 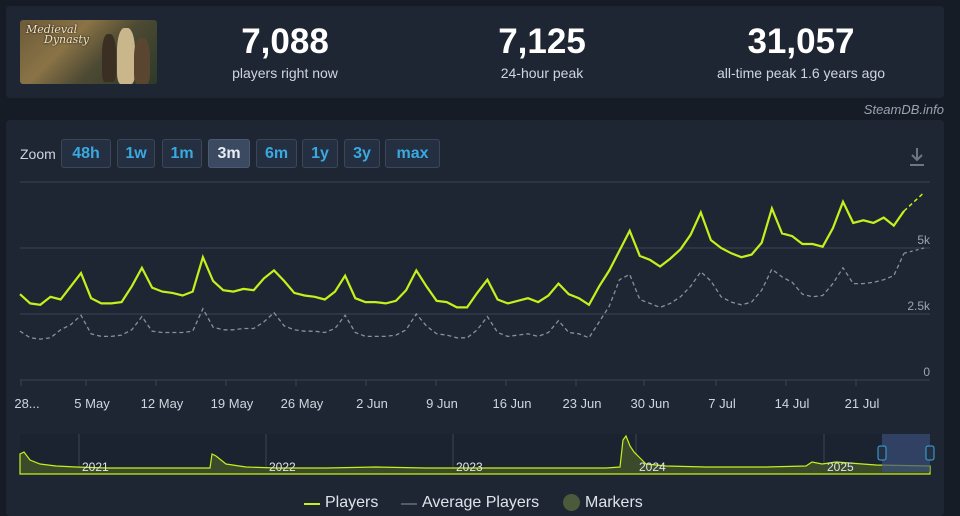 I want to click on download-icon, so click(x=917, y=157).